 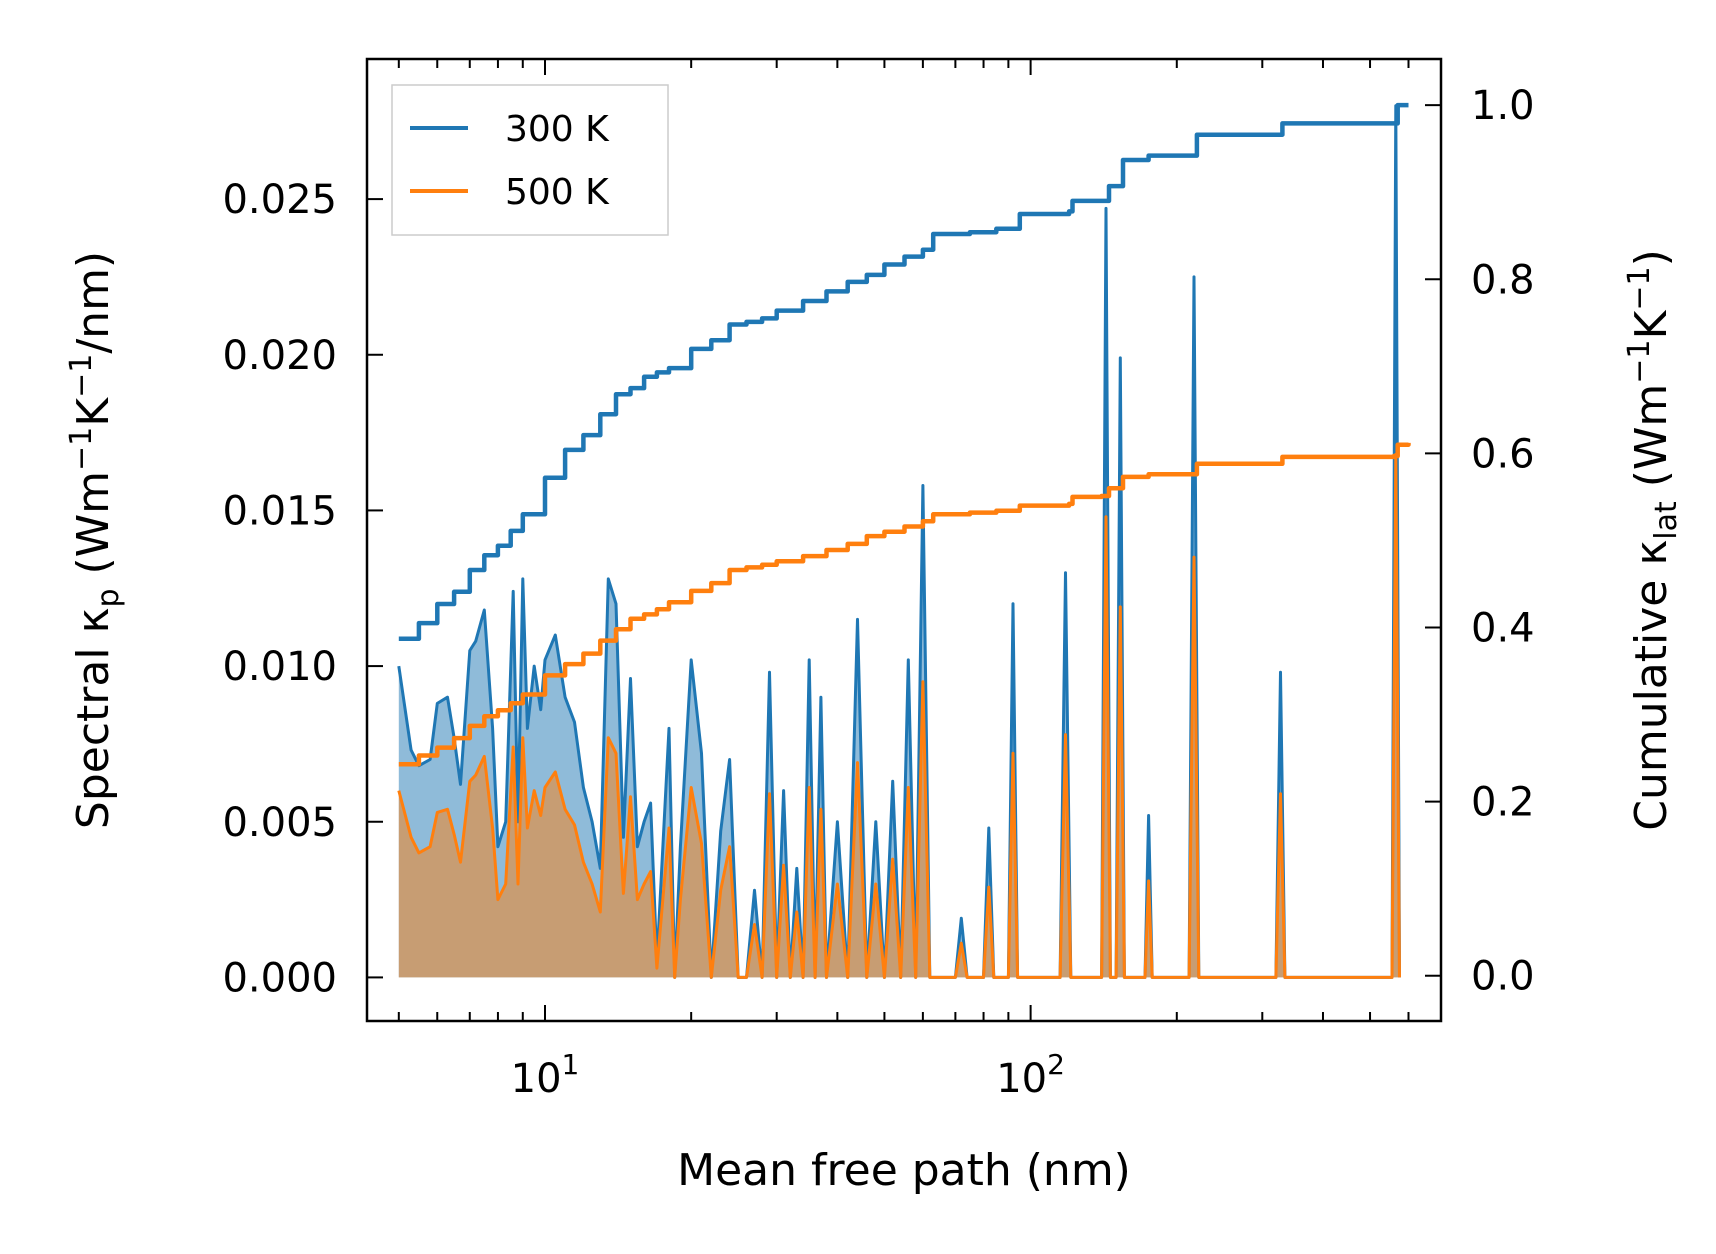 What do you see at coordinates (1503, 977) in the screenshot?
I see `y-right-tick-label: 0.0` at bounding box center [1503, 977].